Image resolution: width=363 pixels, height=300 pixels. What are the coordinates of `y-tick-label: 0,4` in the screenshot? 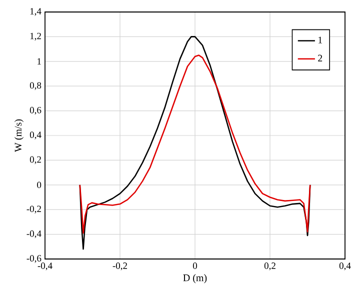 It's located at (36, 136).